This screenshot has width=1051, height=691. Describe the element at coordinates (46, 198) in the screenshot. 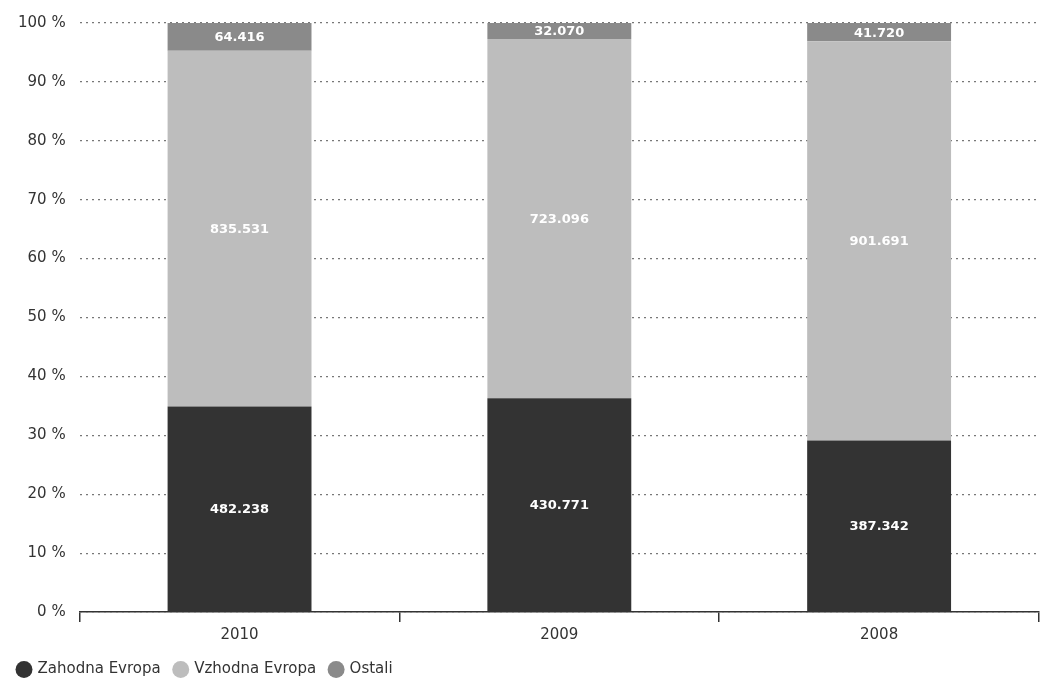

I see `y-tick-label: 70 %` at that location.